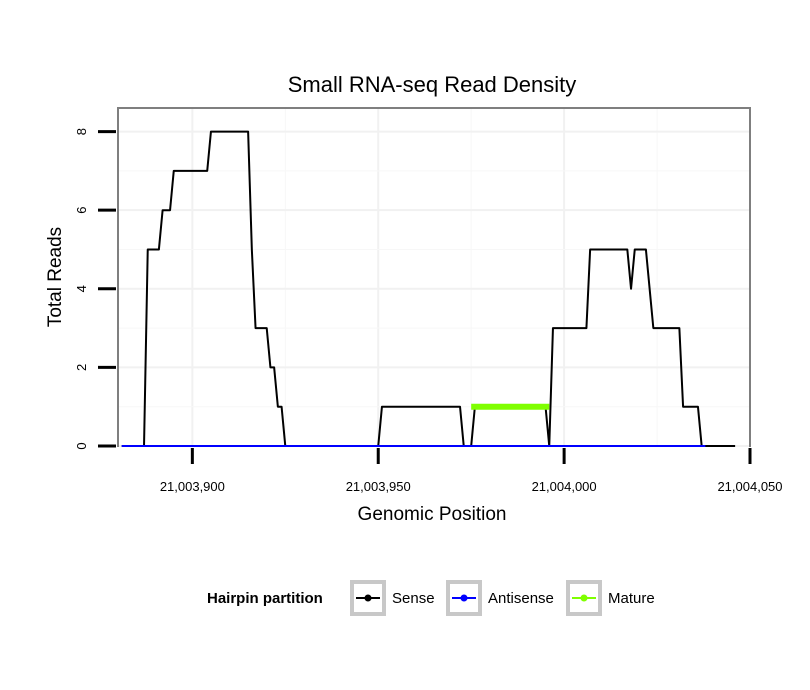  Describe the element at coordinates (95, 289) in the screenshot. I see `y-axis: 0 2 4 6 8` at that location.